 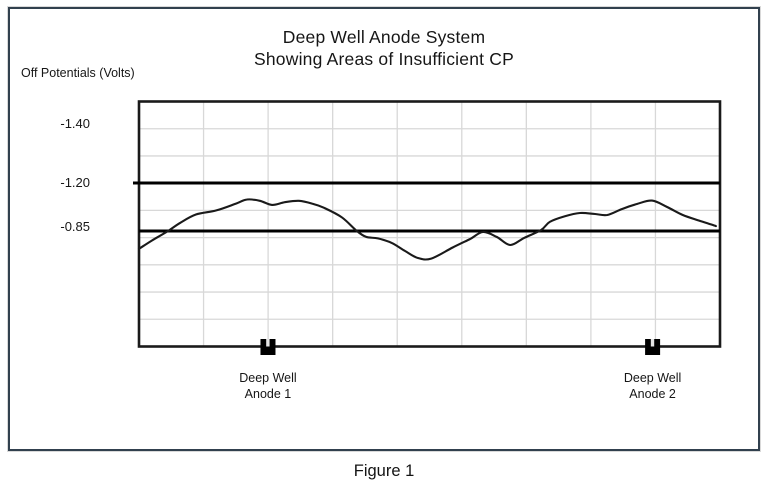 What do you see at coordinates (78, 73) in the screenshot?
I see `y-axis-label: Off Potentials (Volts)` at bounding box center [78, 73].